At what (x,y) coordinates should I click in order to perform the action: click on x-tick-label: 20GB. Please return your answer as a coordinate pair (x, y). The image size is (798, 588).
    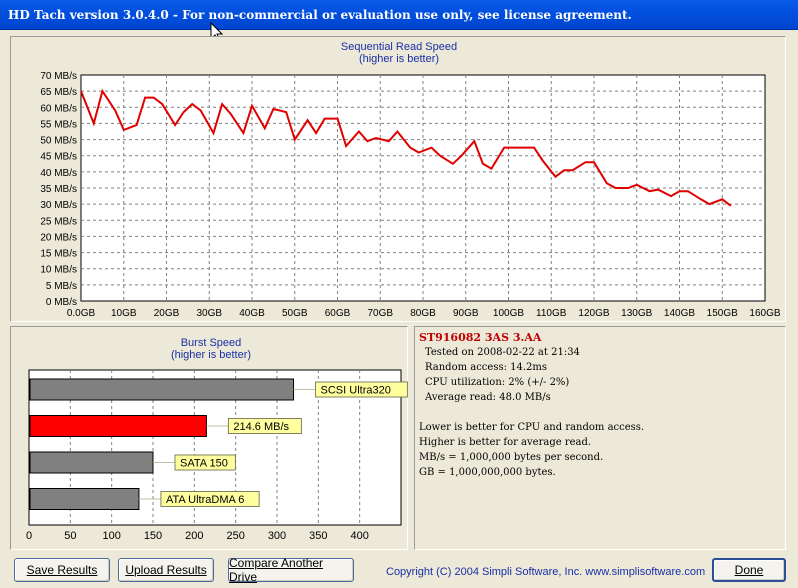
    Looking at the image, I should click on (167, 313).